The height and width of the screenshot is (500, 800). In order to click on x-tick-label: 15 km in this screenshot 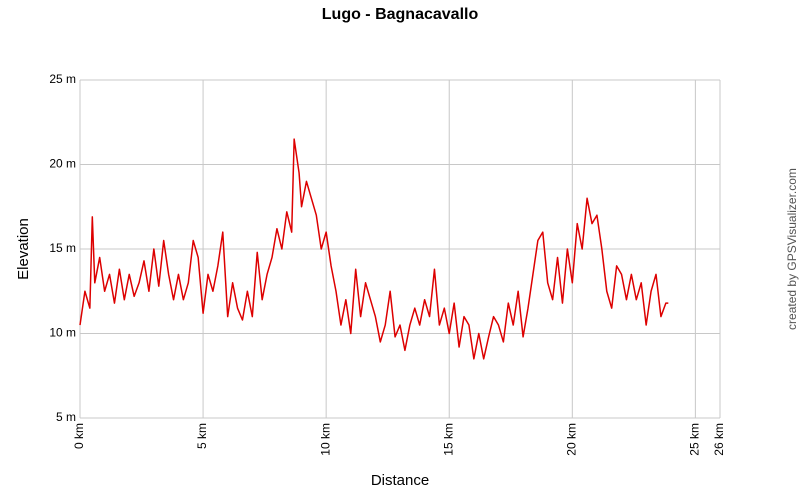, I will do `click(448, 439)`.